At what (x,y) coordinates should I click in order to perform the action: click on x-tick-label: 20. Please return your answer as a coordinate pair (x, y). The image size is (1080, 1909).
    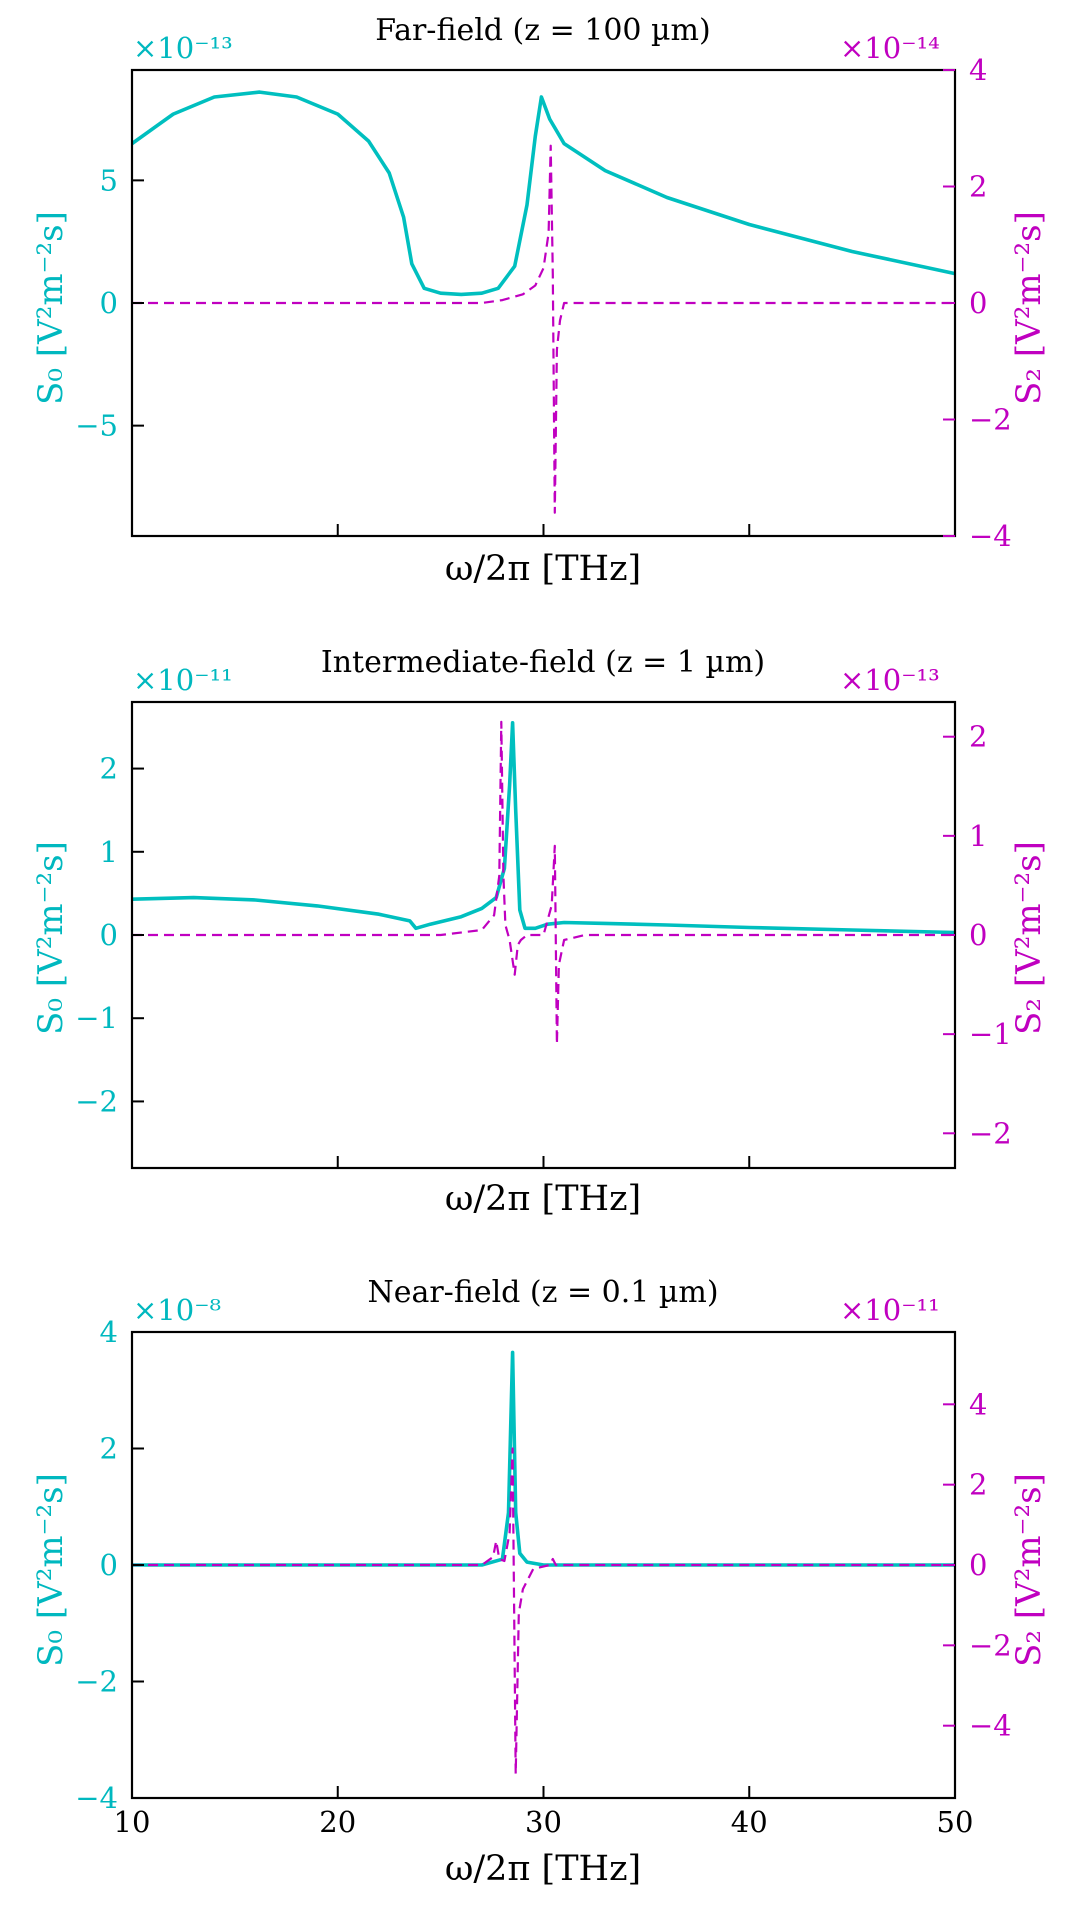
    Looking at the image, I should click on (337, 1822).